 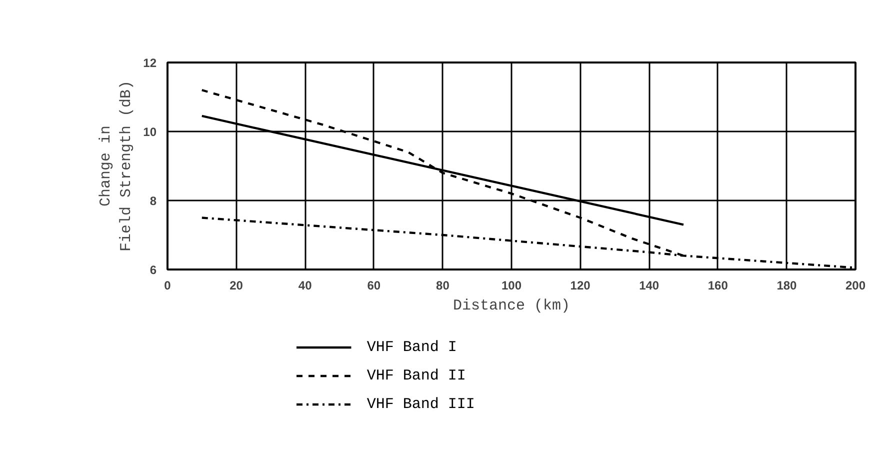 What do you see at coordinates (374, 285) in the screenshot?
I see `x-tick-label: 60` at bounding box center [374, 285].